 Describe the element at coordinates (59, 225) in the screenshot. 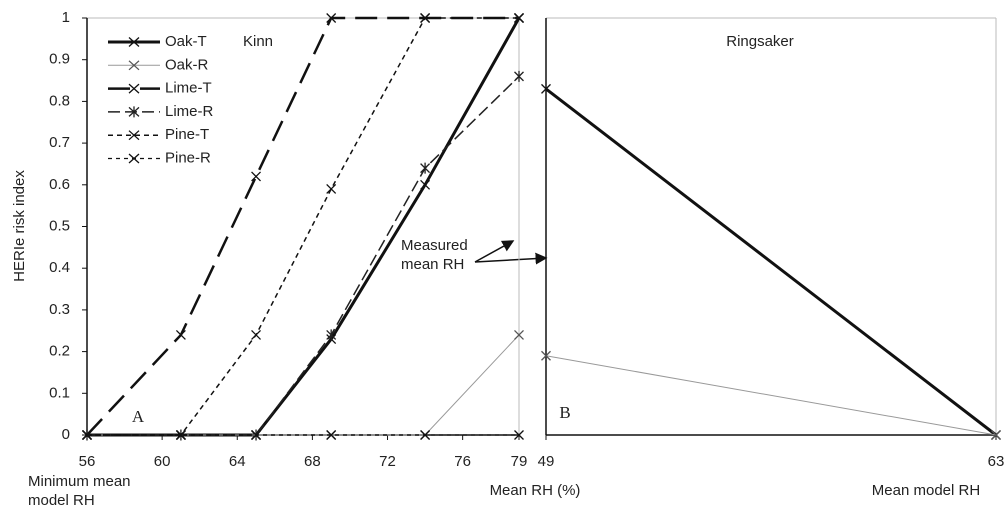

I see `y-tick-label: 0.5` at that location.